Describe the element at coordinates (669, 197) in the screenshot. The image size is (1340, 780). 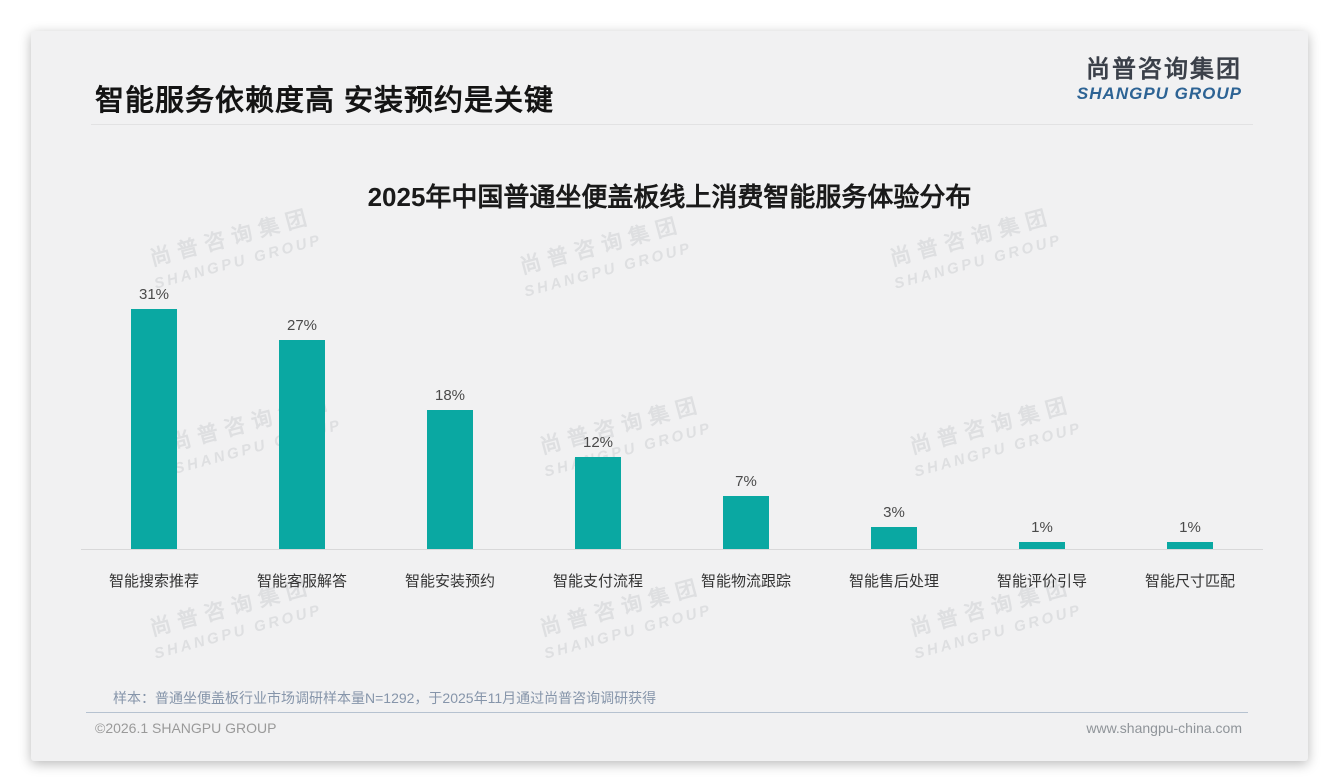
I see `chart-title: 2025年中国普通坐便盖板线上消费智能服务体验分布` at that location.